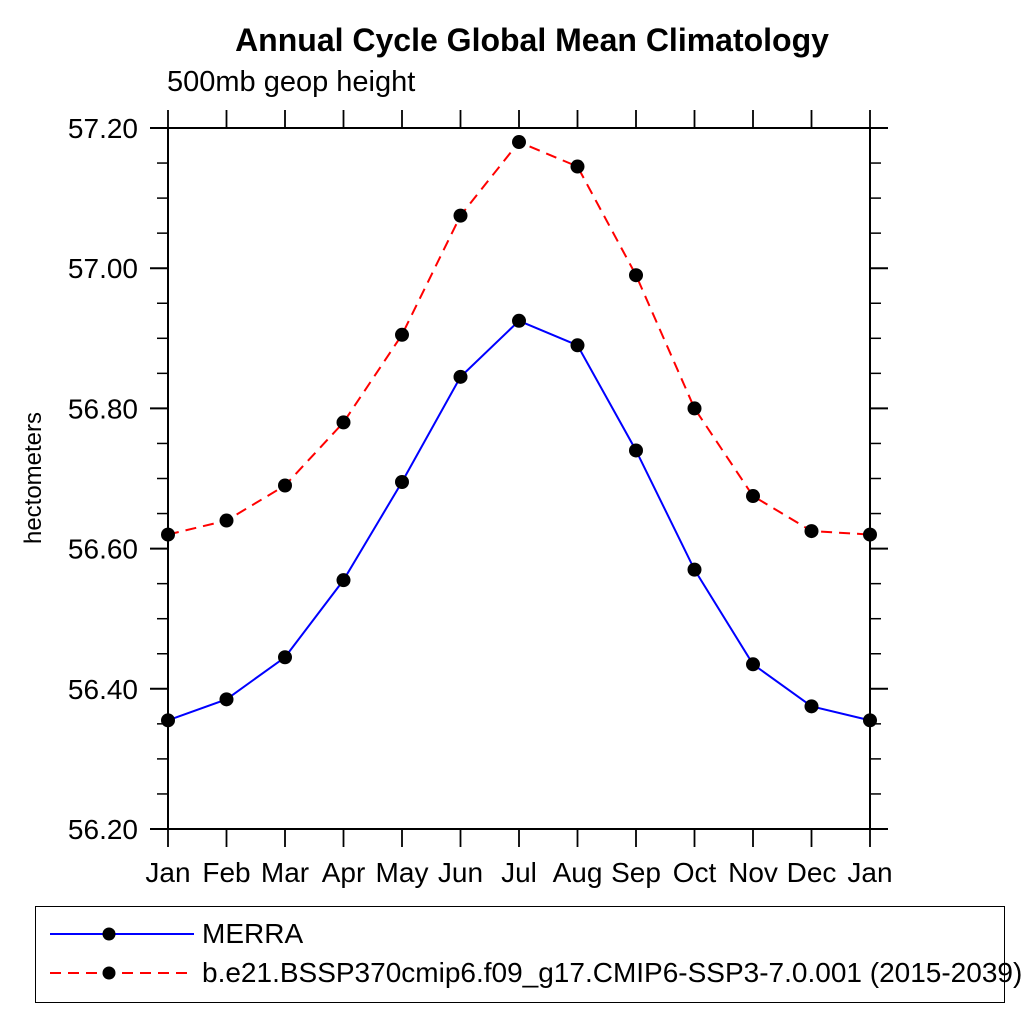 The image size is (1024, 1024). I want to click on data-point-s1-Apr, so click(343, 422).